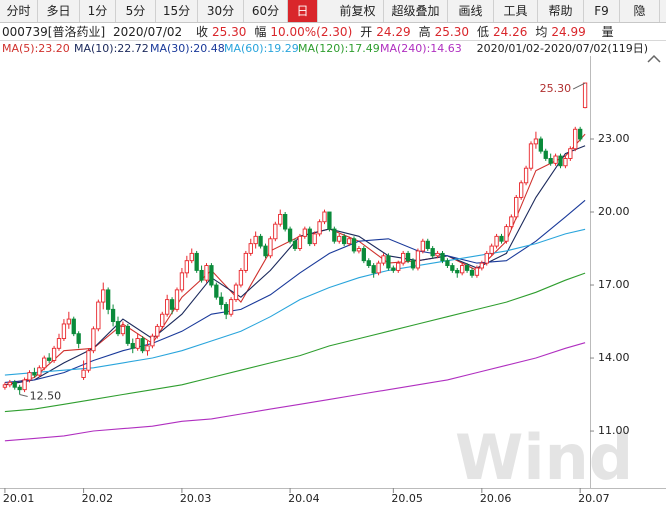  What do you see at coordinates (136, 11) in the screenshot?
I see `toolbar-button: 5分` at bounding box center [136, 11].